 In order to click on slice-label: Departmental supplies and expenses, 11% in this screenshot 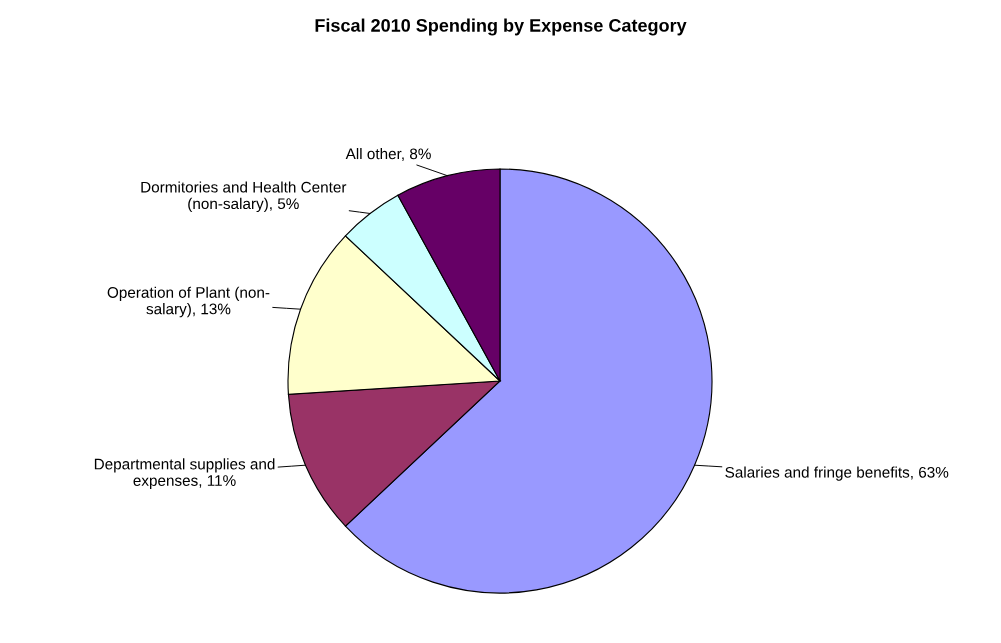, I will do `click(184, 473)`.